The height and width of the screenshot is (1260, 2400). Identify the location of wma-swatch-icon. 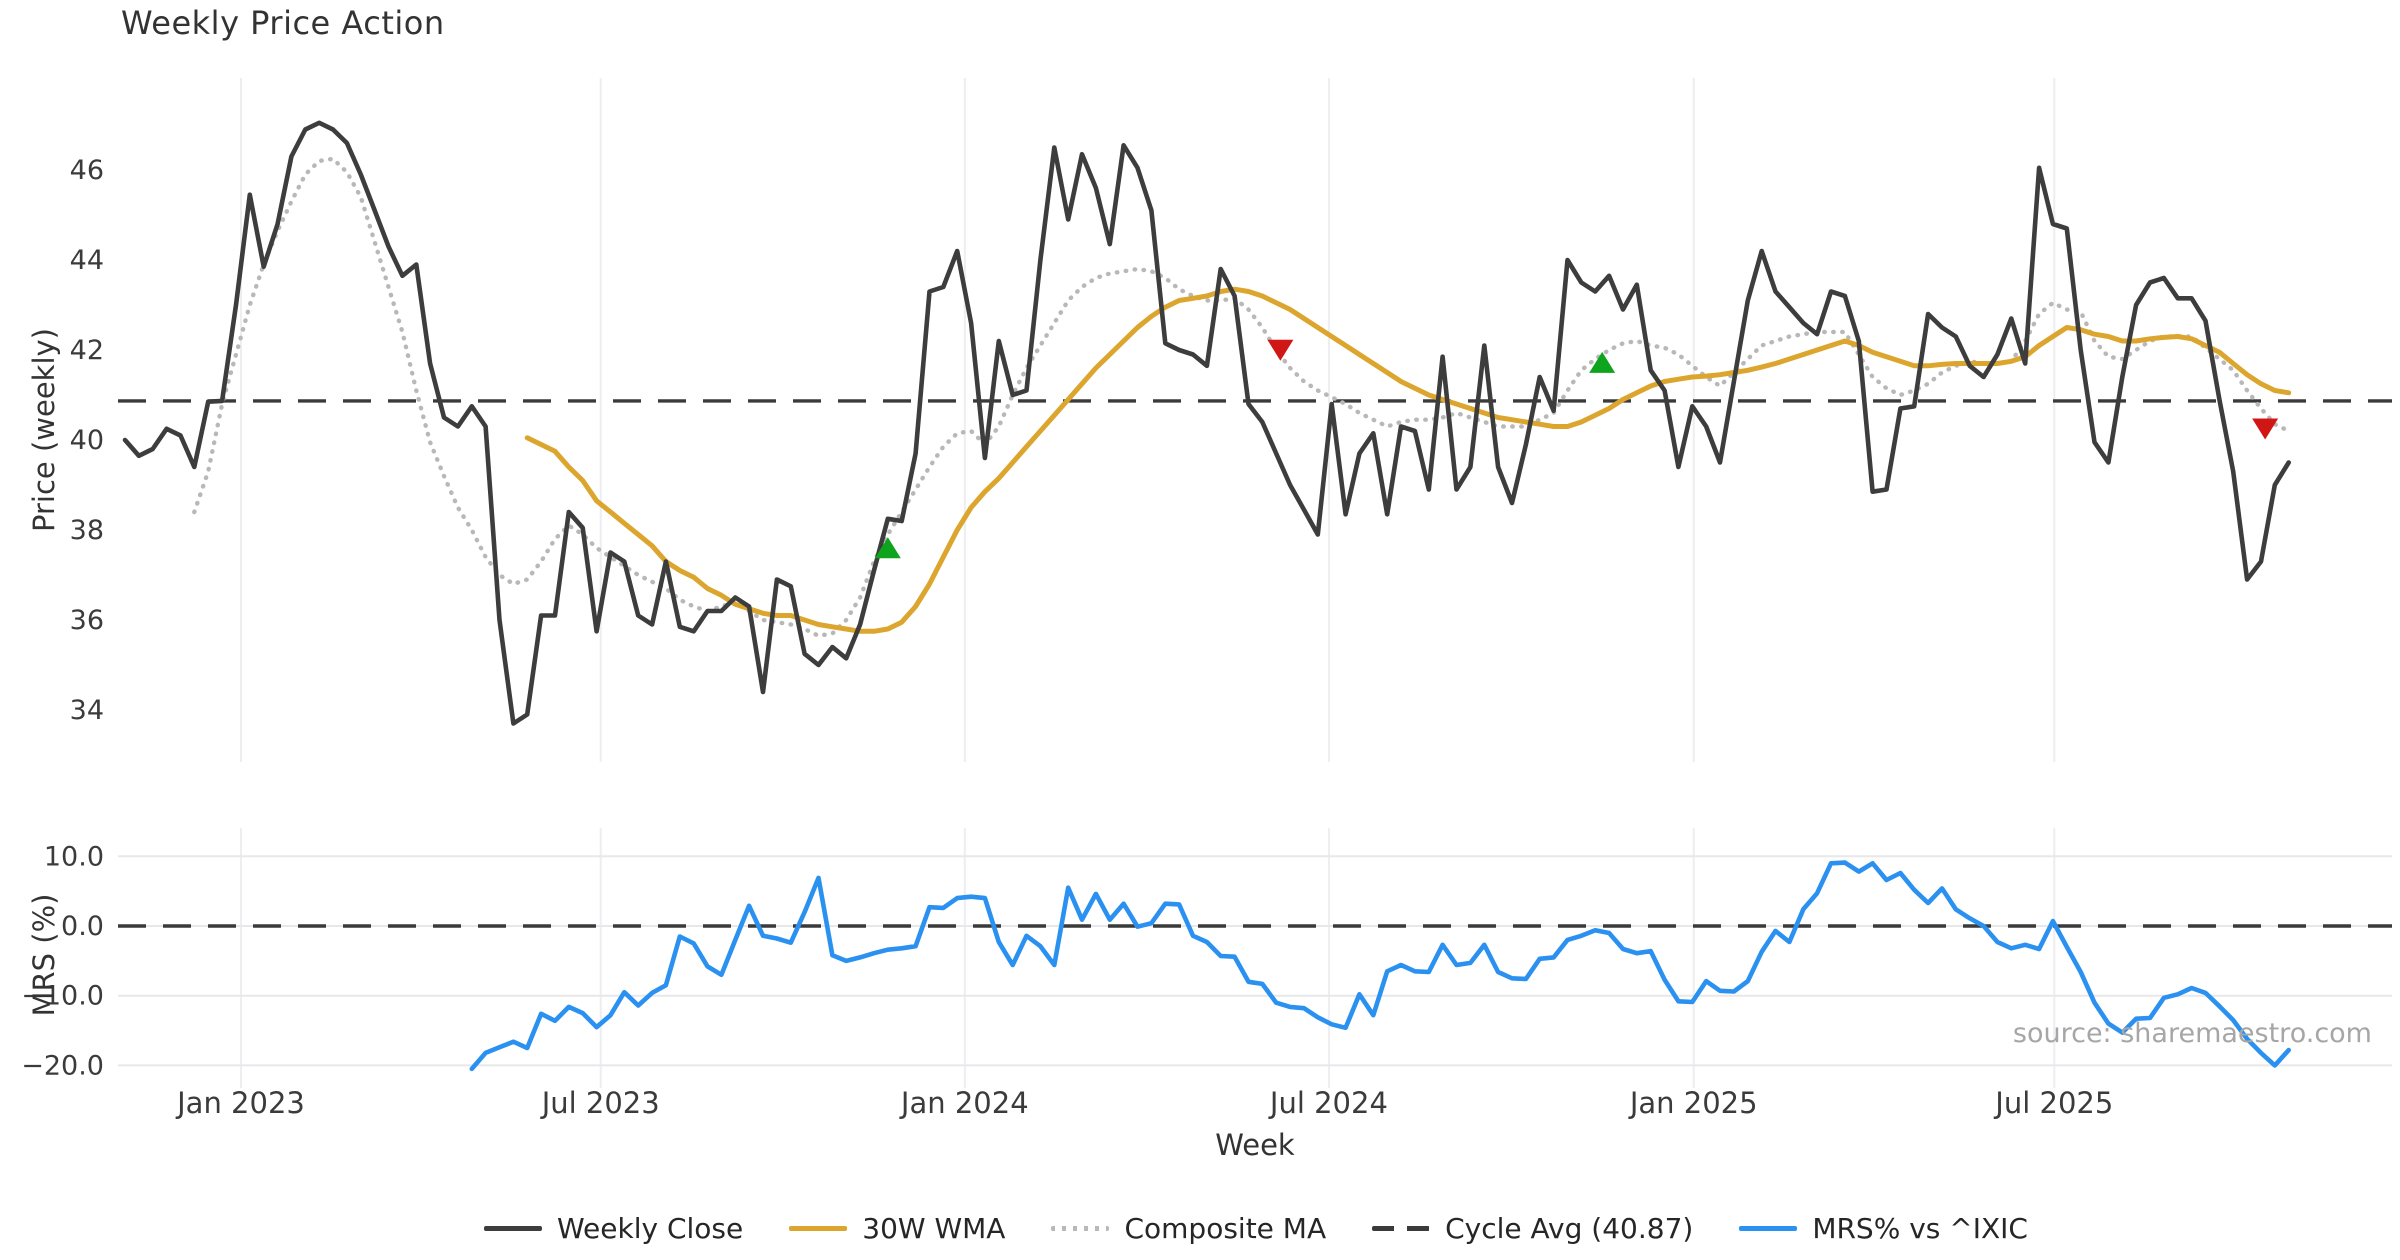
(818, 1228).